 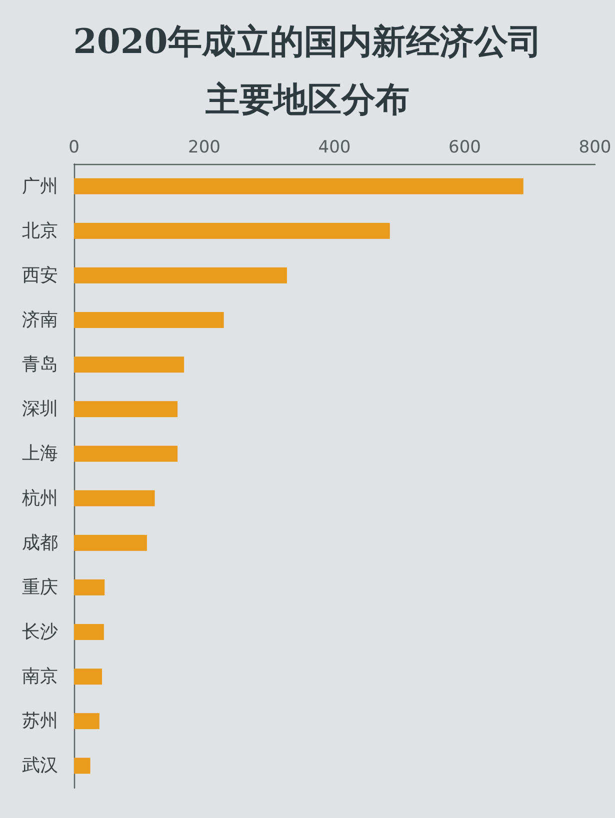 I want to click on y-tick-label: 青岛, so click(x=40, y=365).